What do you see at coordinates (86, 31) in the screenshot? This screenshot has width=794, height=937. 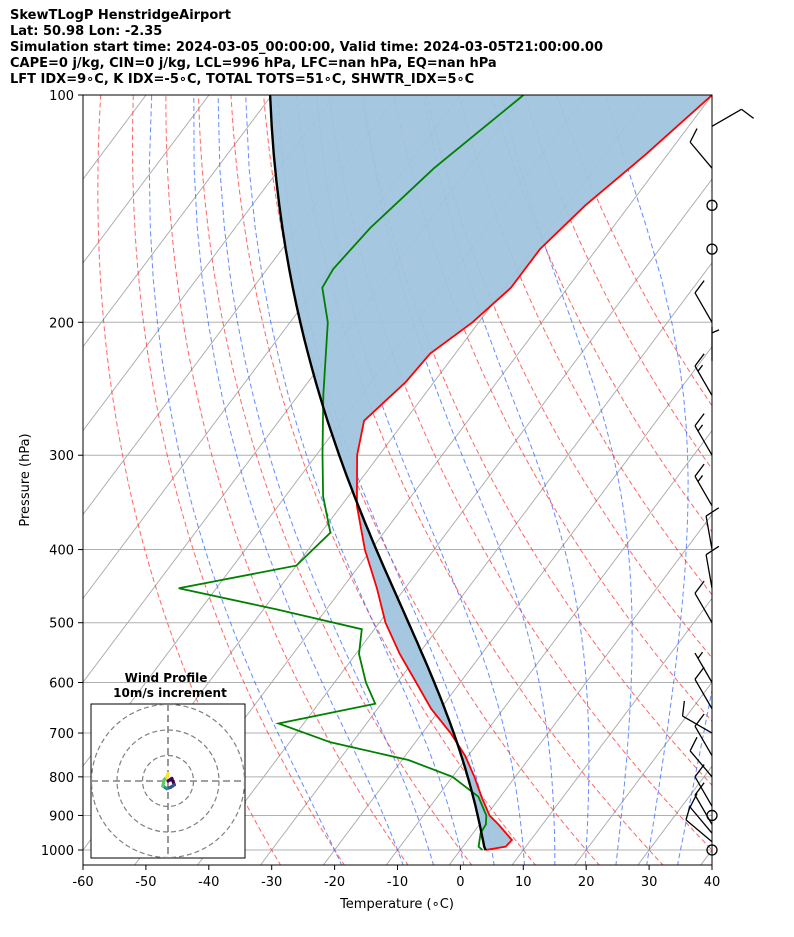 I see `title-line-location: Lat: 50.98 Lon: -2.35` at bounding box center [86, 31].